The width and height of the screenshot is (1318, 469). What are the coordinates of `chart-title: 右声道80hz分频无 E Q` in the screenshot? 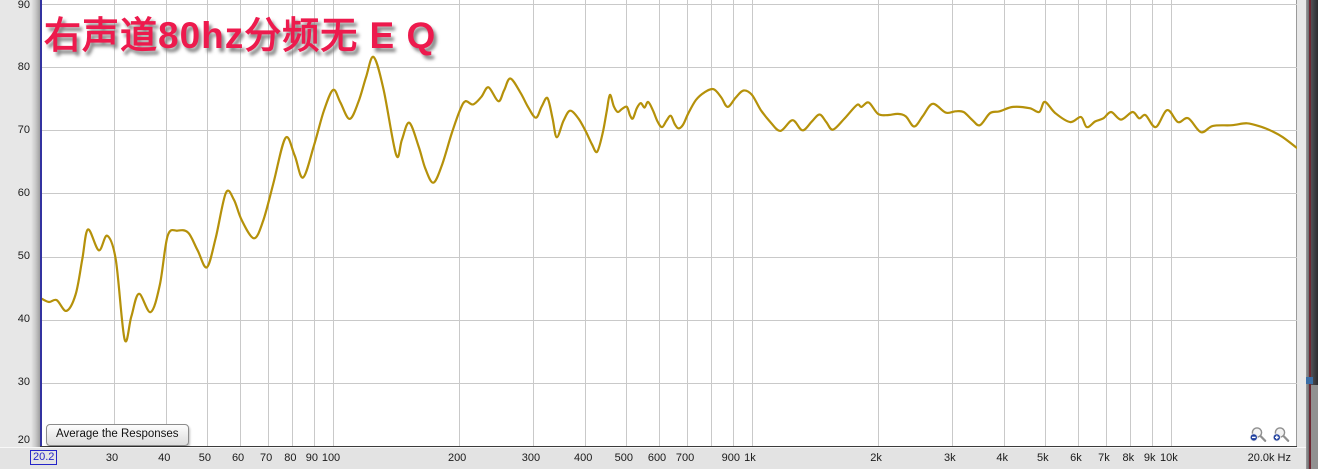 It's located at (240, 35).